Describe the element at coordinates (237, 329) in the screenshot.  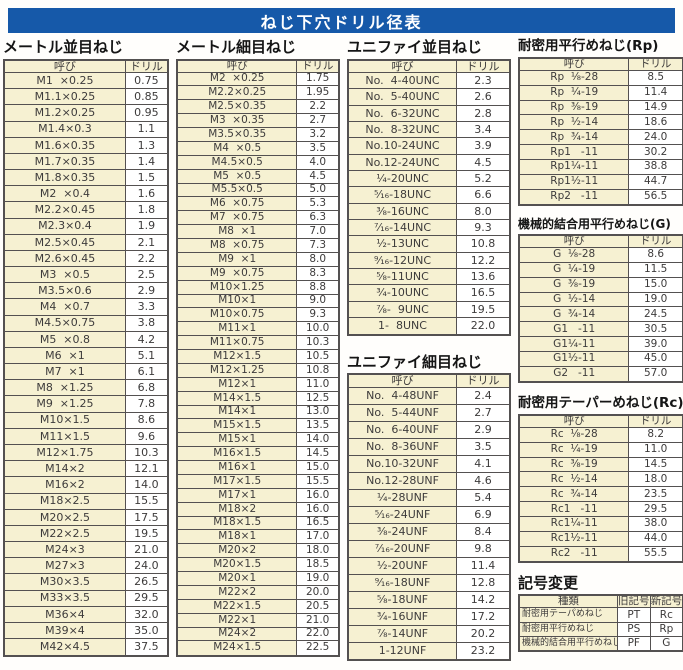
I see `thread-name-cell: M11×1` at that location.